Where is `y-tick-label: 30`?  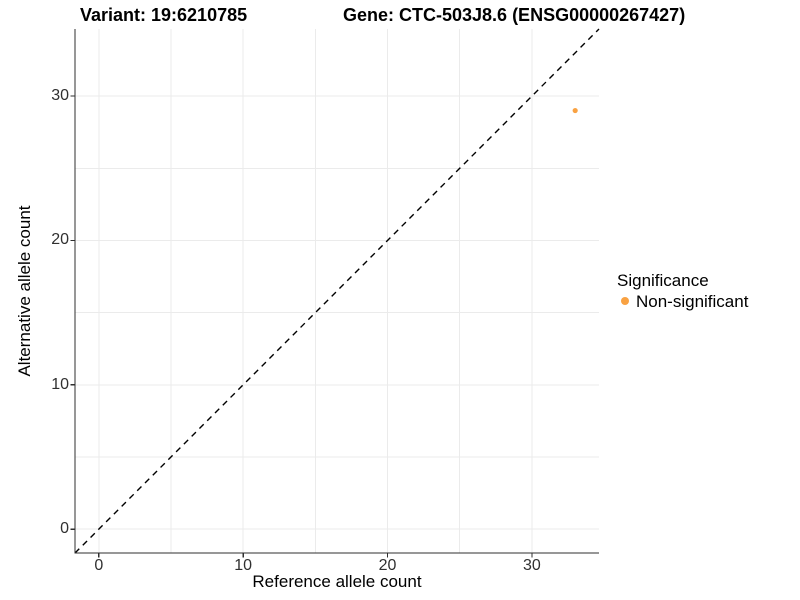
y-tick-label: 30 is located at coordinates (60, 96).